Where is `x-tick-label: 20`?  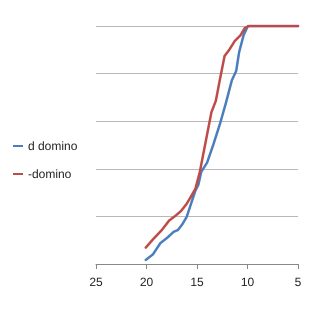 x-tick-label: 20 is located at coordinates (147, 282).